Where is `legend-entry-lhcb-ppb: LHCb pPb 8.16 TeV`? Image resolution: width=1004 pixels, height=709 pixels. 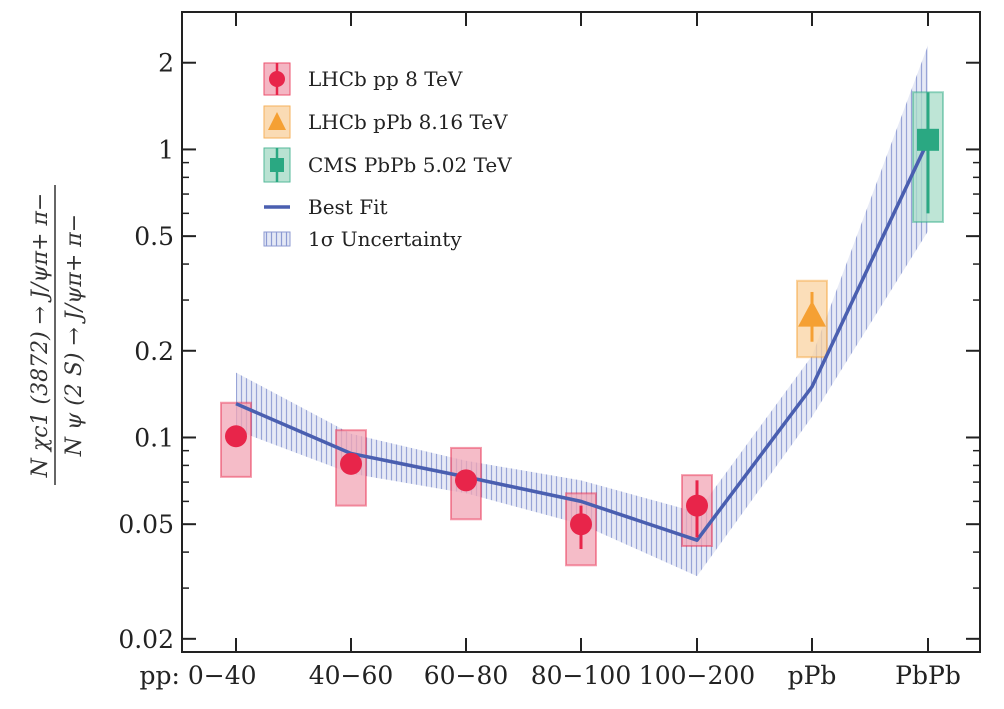
legend-entry-lhcb-ppb: LHCb pPb 8.16 TeV is located at coordinates (385, 122).